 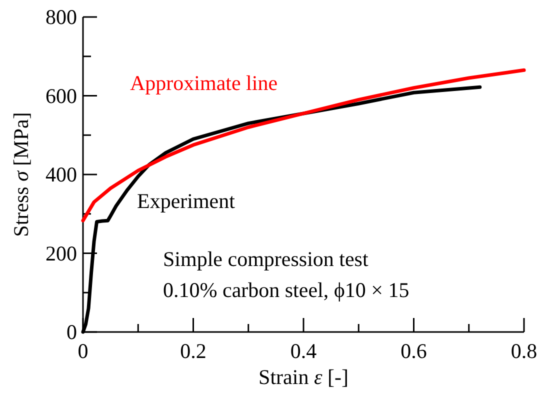 What do you see at coordinates (303, 377) in the screenshot?
I see `x-axis-title: Strain ε [-]` at bounding box center [303, 377].